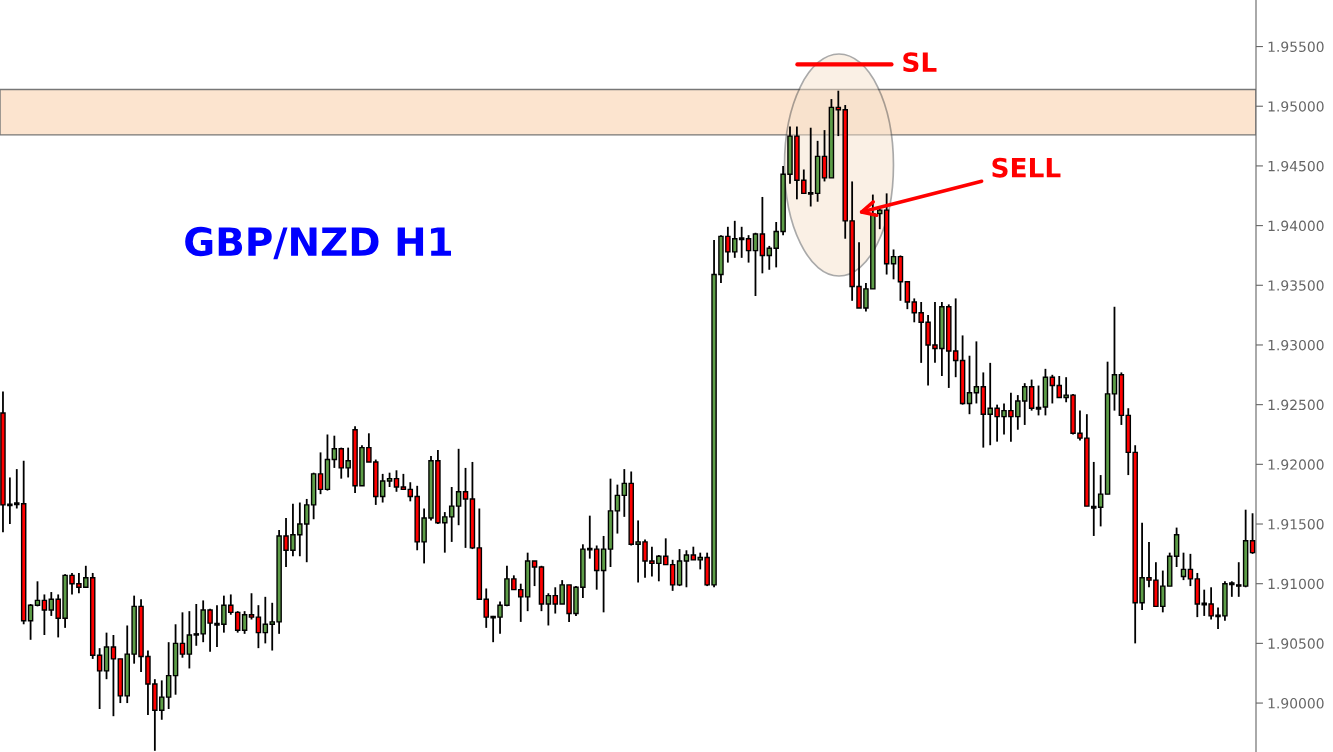 The width and height of the screenshot is (1333, 752). Describe the element at coordinates (1296, 166) in the screenshot. I see `y-tick-label: 1.94500` at that location.